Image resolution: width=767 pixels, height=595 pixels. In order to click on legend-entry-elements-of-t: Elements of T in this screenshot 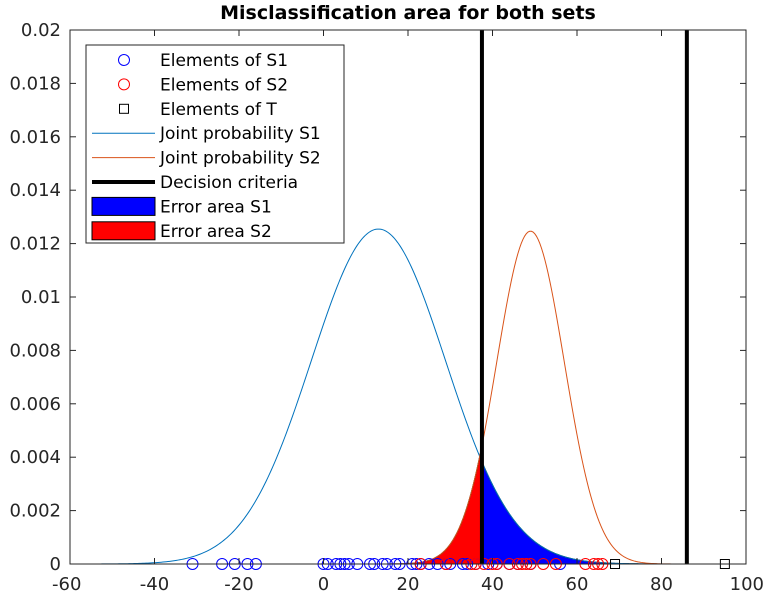, I will do `click(198, 110)`.